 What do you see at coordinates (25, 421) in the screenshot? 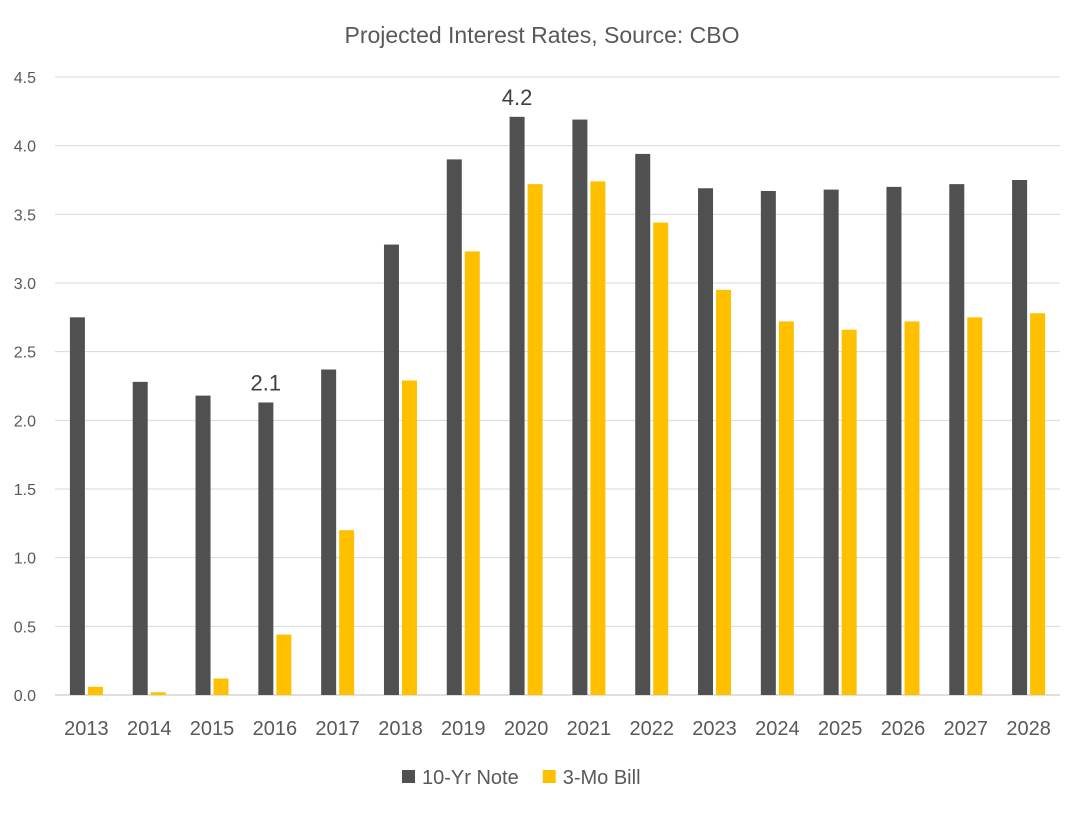
I see `y-tick-label: 2.0` at bounding box center [25, 421].